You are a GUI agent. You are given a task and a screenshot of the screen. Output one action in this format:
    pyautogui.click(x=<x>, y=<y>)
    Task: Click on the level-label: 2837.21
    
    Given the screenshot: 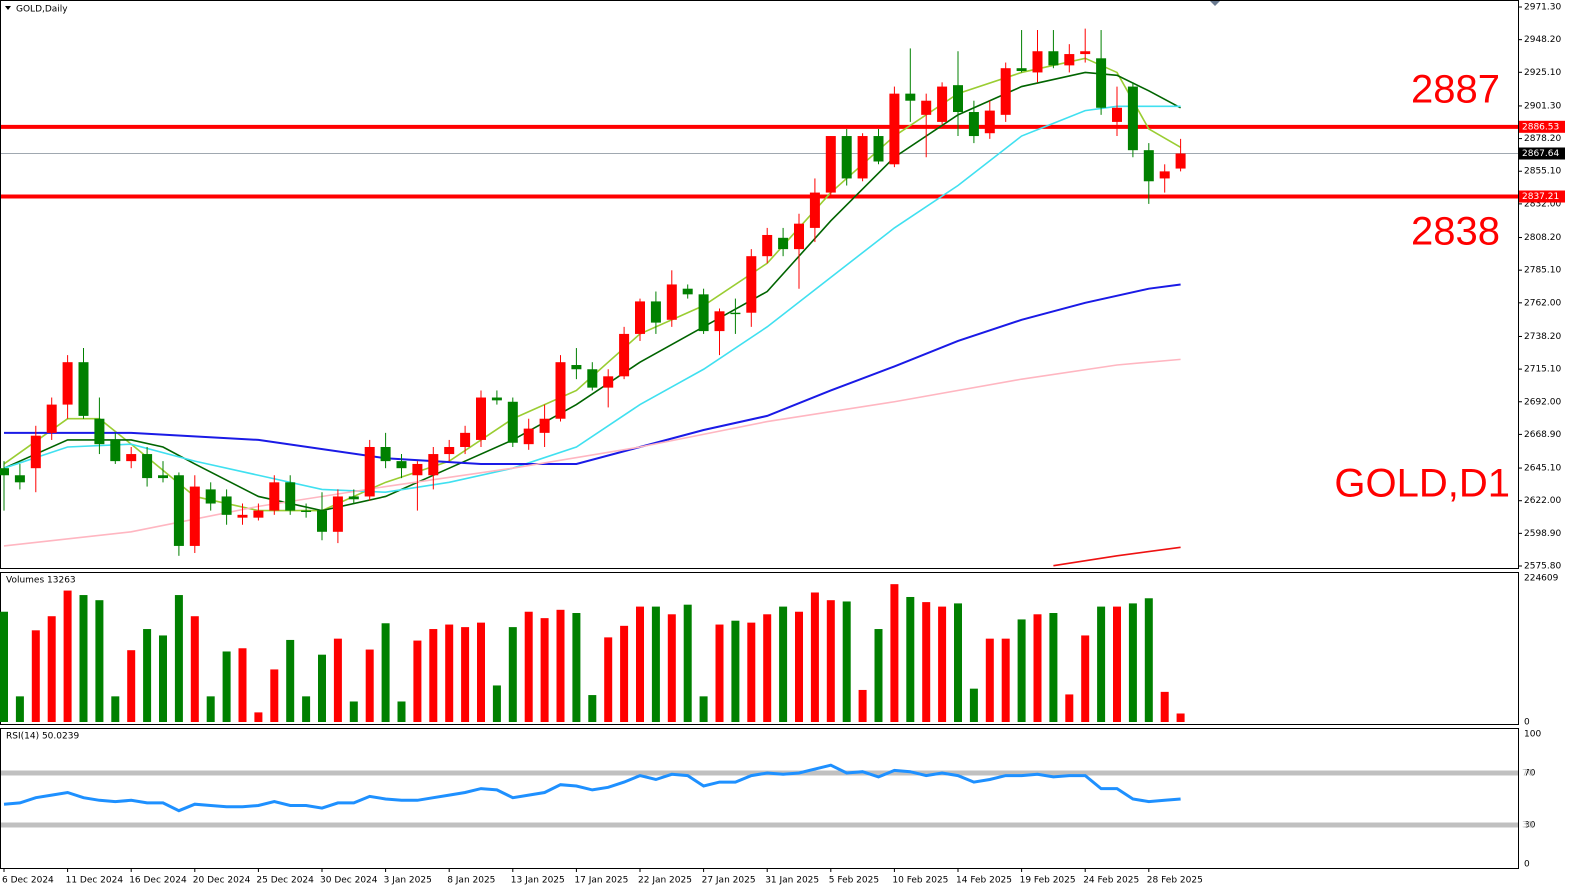 What is the action you would take?
    pyautogui.click(x=1540, y=197)
    